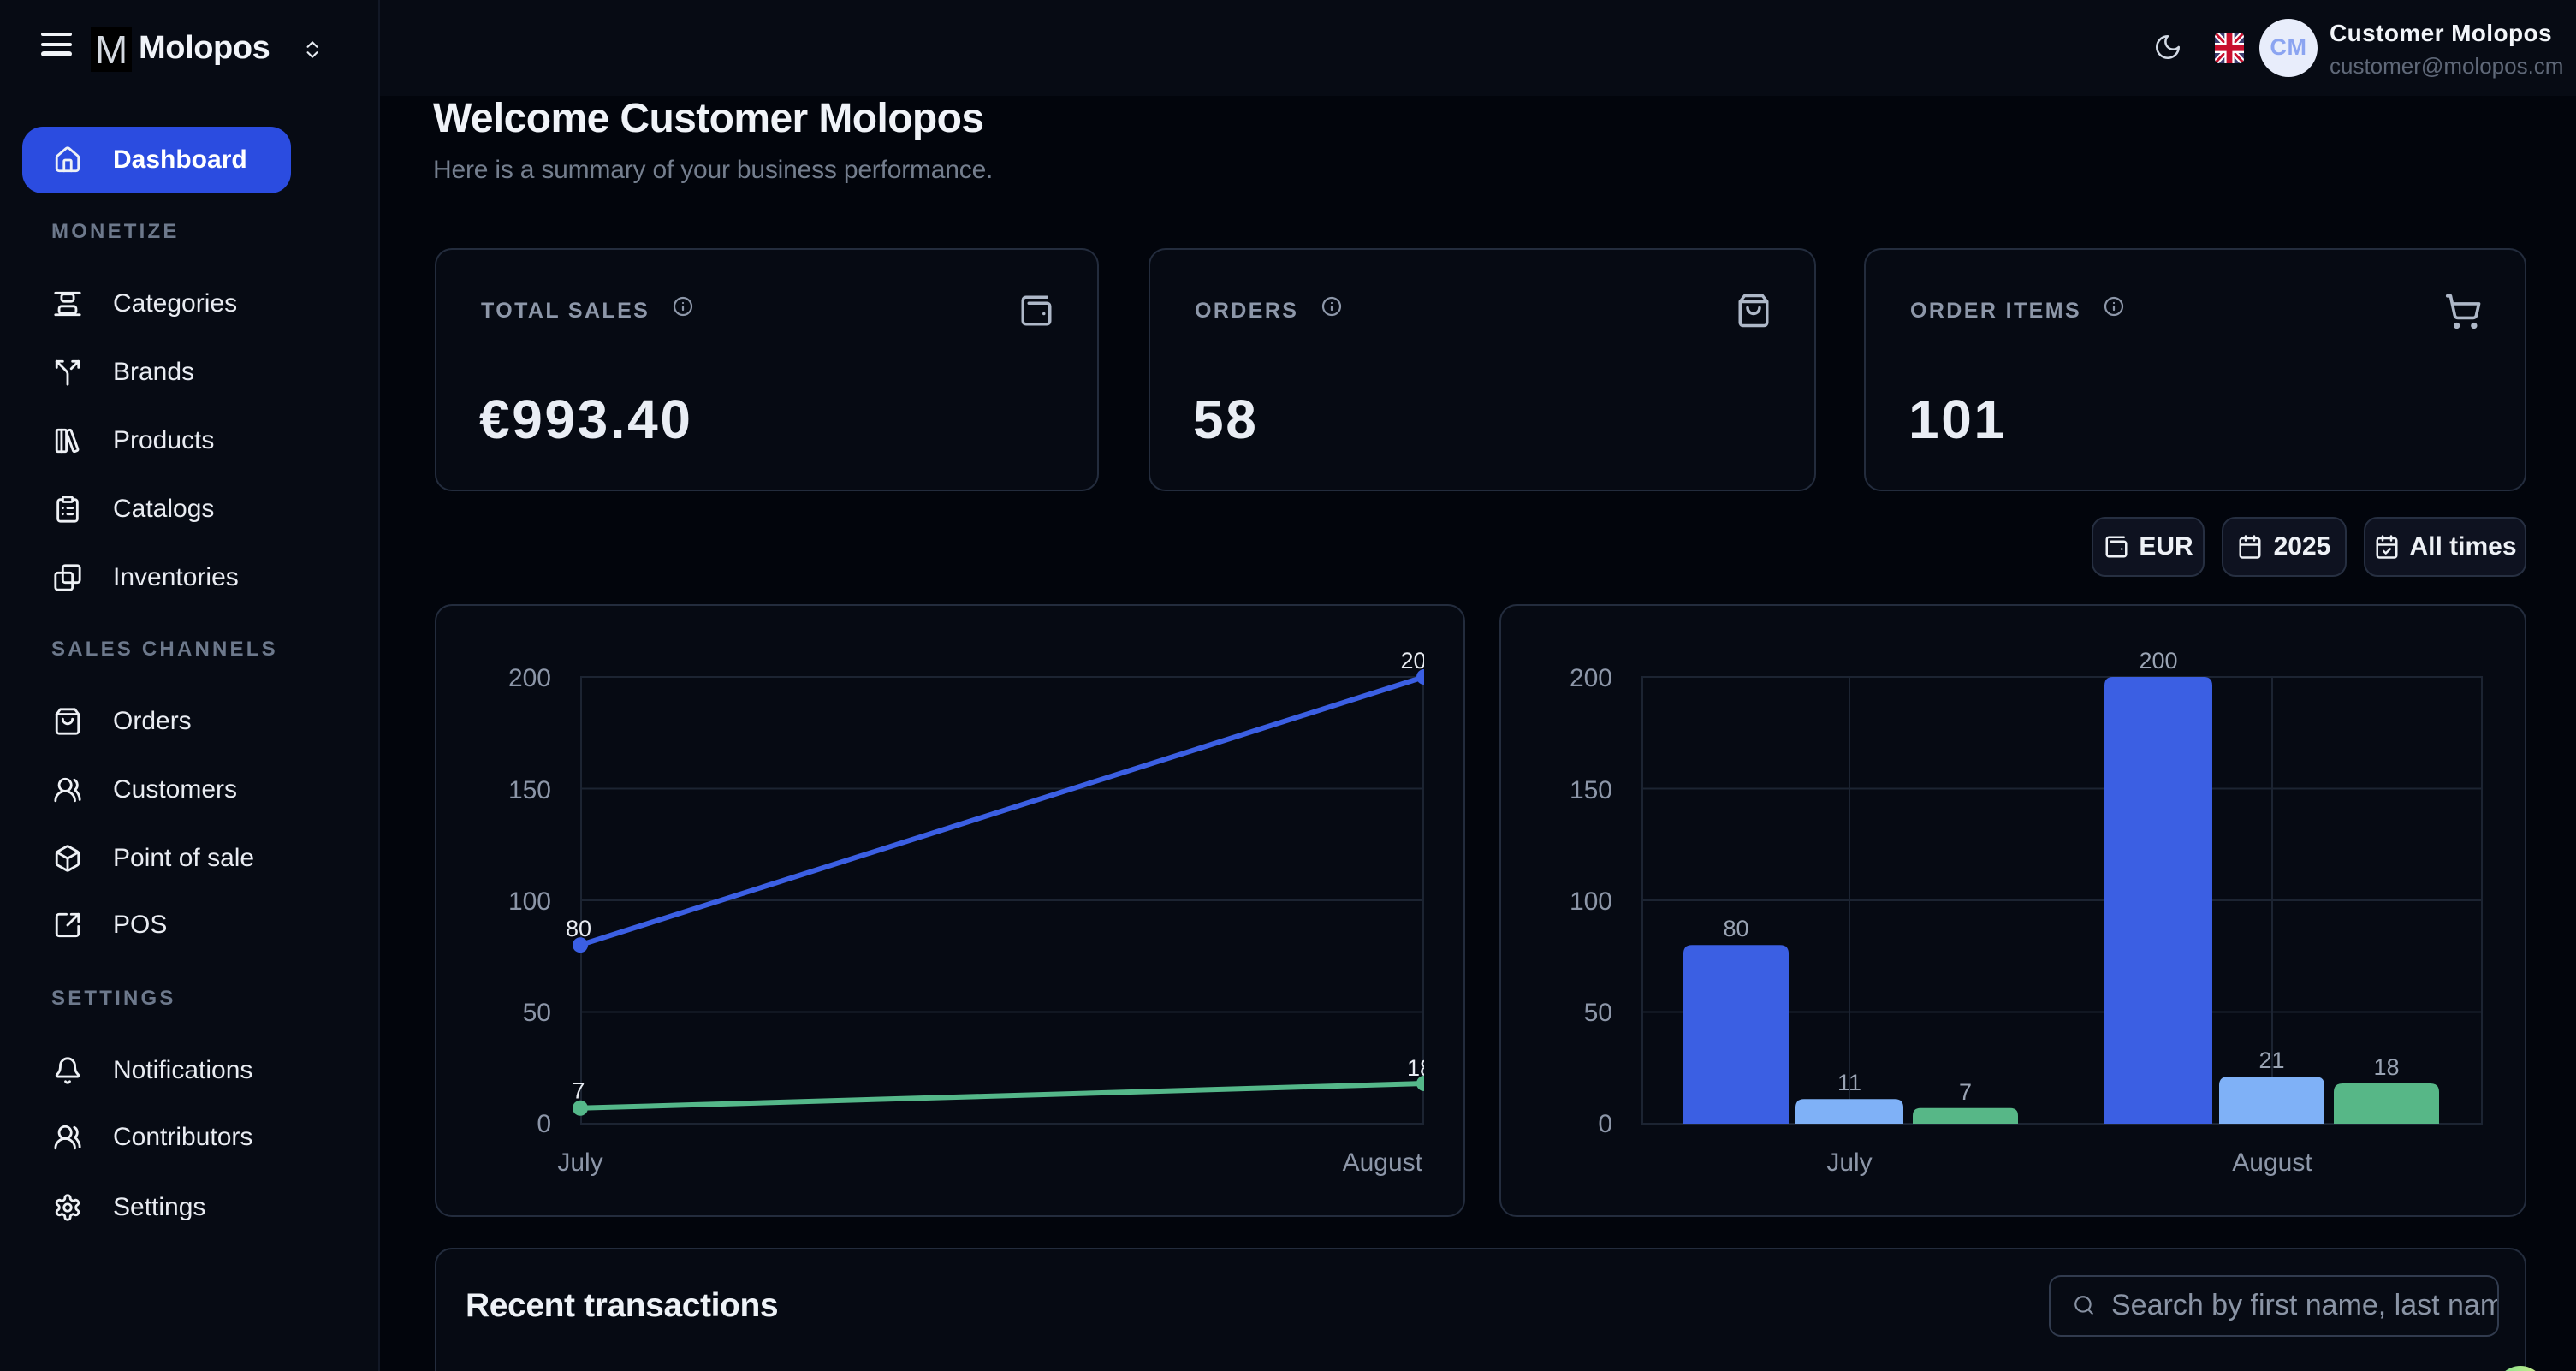 Image resolution: width=2576 pixels, height=1371 pixels. What do you see at coordinates (1849, 1082) in the screenshot?
I see `svg-text: 11` at bounding box center [1849, 1082].